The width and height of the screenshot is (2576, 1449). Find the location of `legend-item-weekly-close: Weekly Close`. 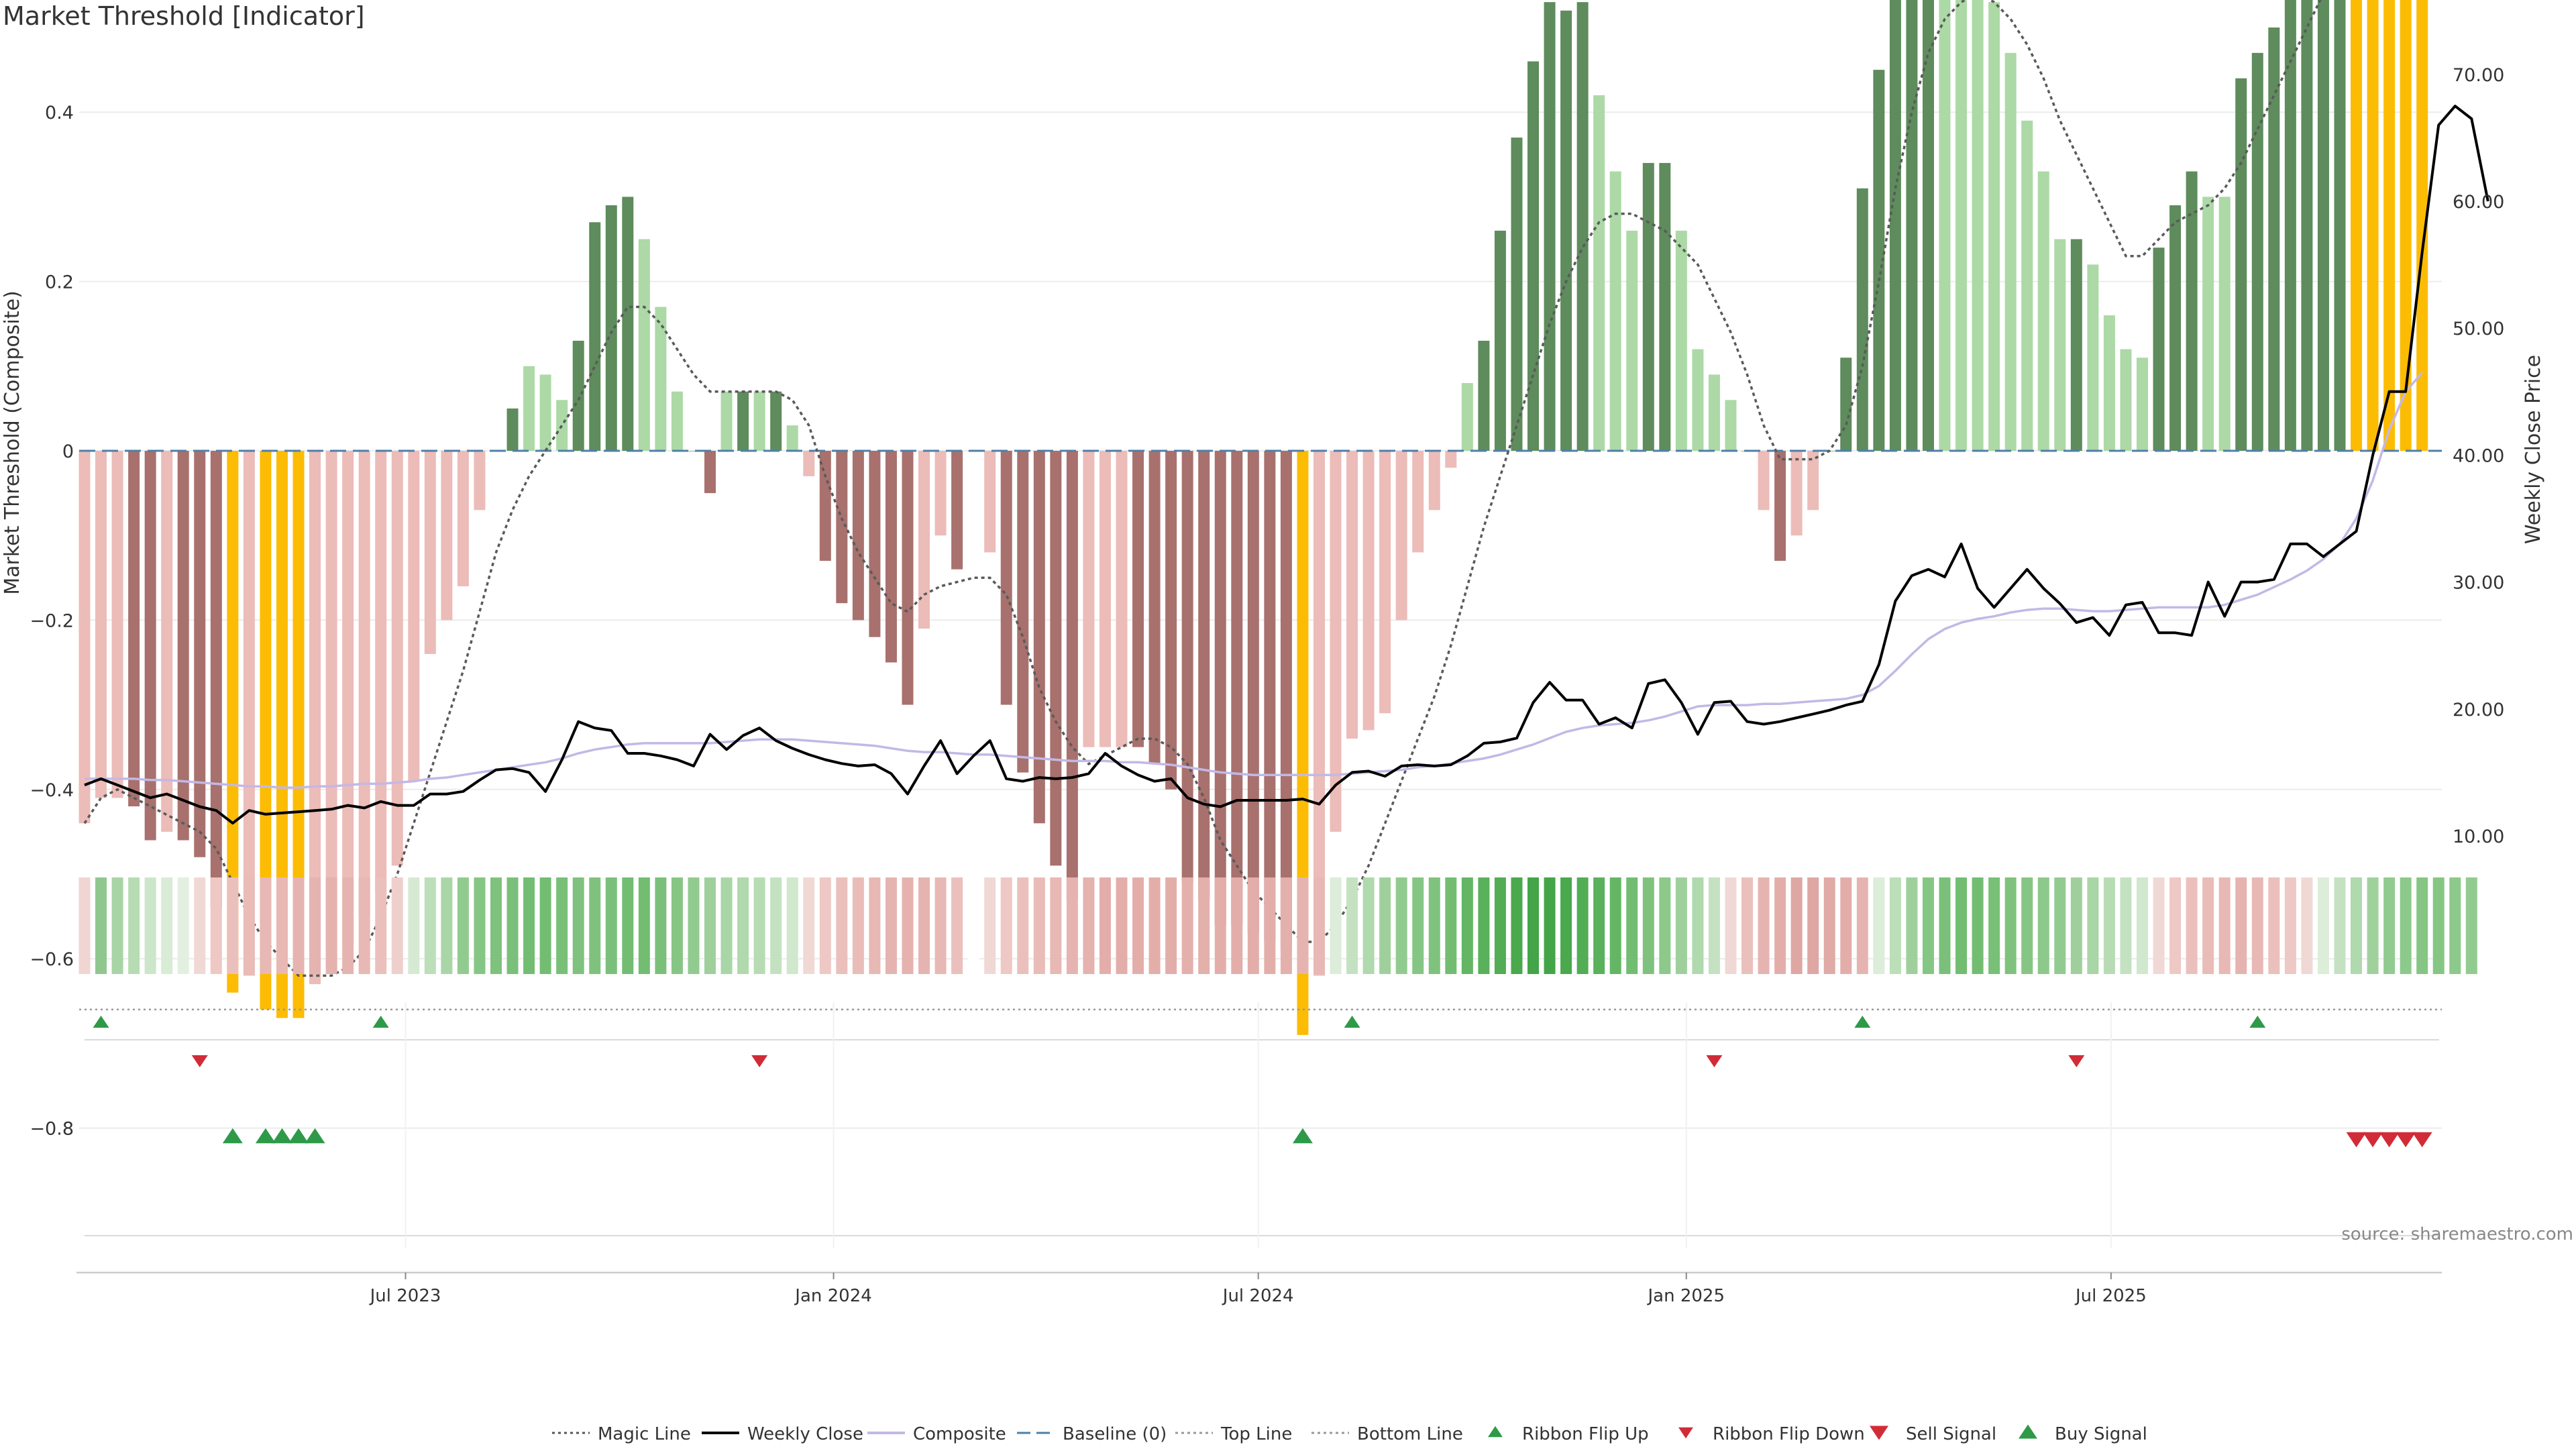

legend-item-weekly-close: Weekly Close is located at coordinates (782, 1434).